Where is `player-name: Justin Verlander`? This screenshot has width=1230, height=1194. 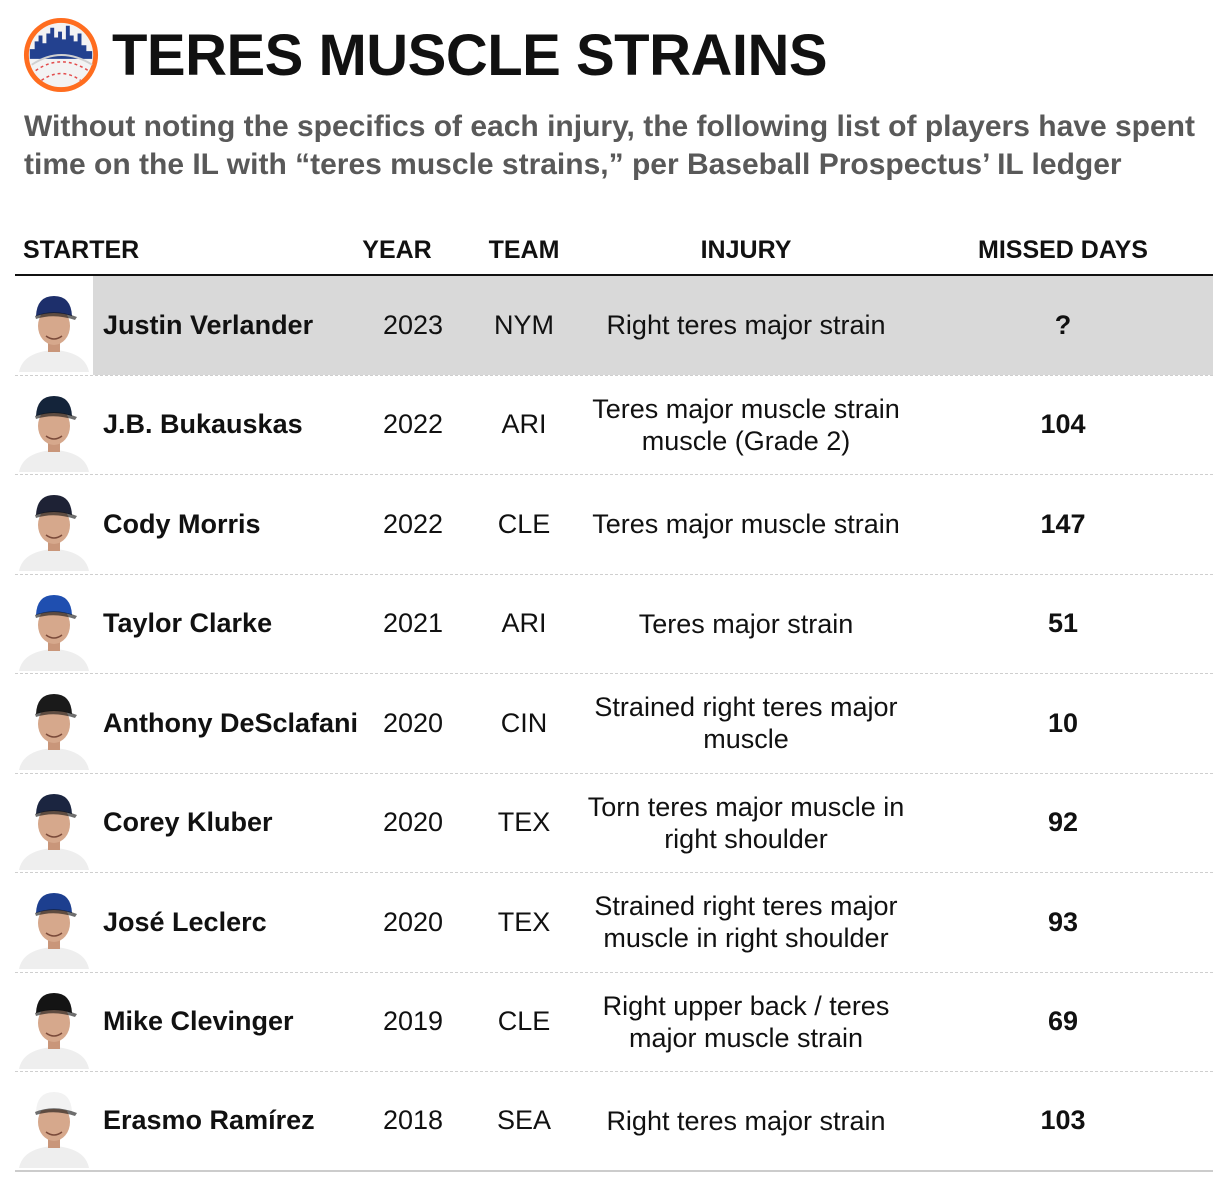 player-name: Justin Verlander is located at coordinates (208, 324).